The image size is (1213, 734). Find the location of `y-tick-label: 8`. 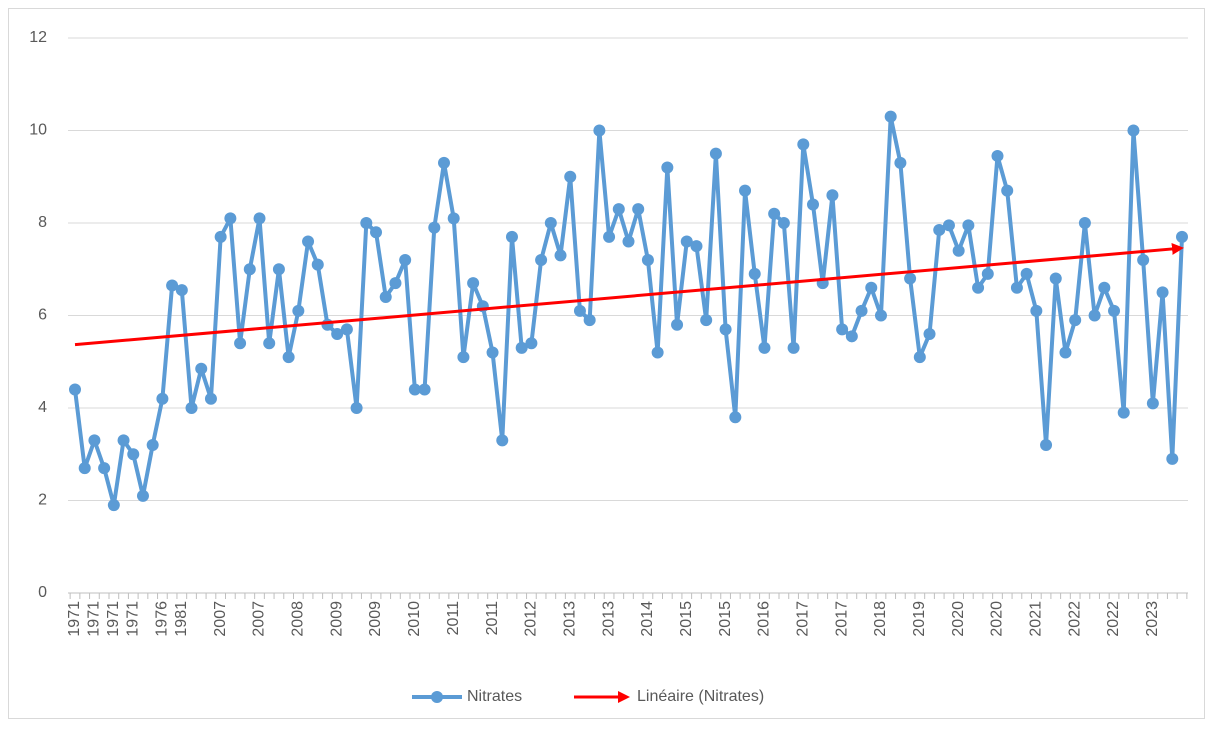

y-tick-label: 8 is located at coordinates (42, 222).